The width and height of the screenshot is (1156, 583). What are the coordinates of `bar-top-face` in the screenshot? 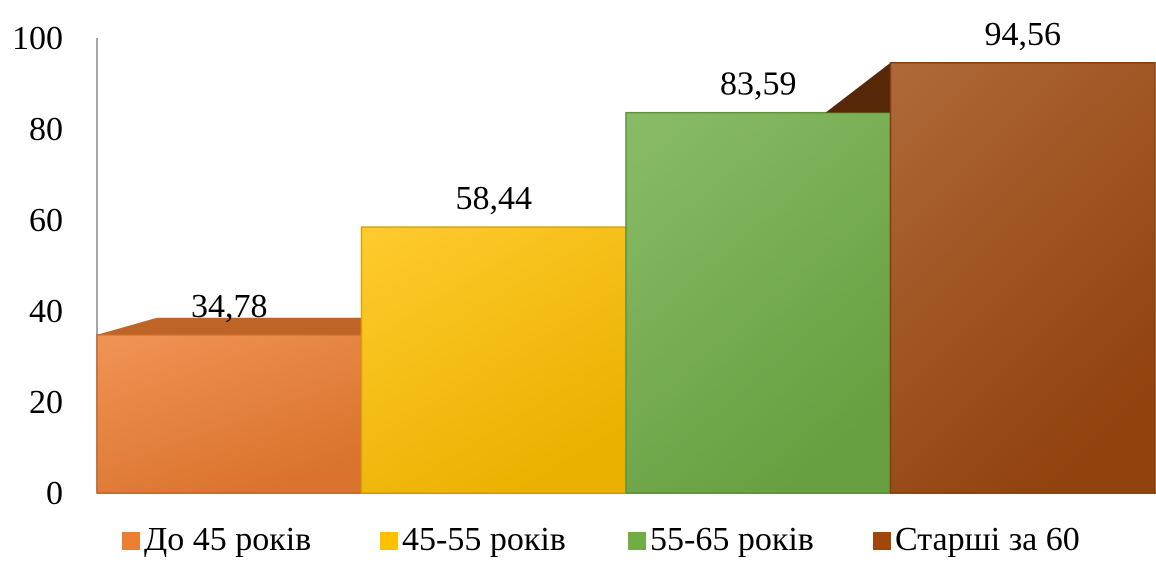 It's located at (229, 326).